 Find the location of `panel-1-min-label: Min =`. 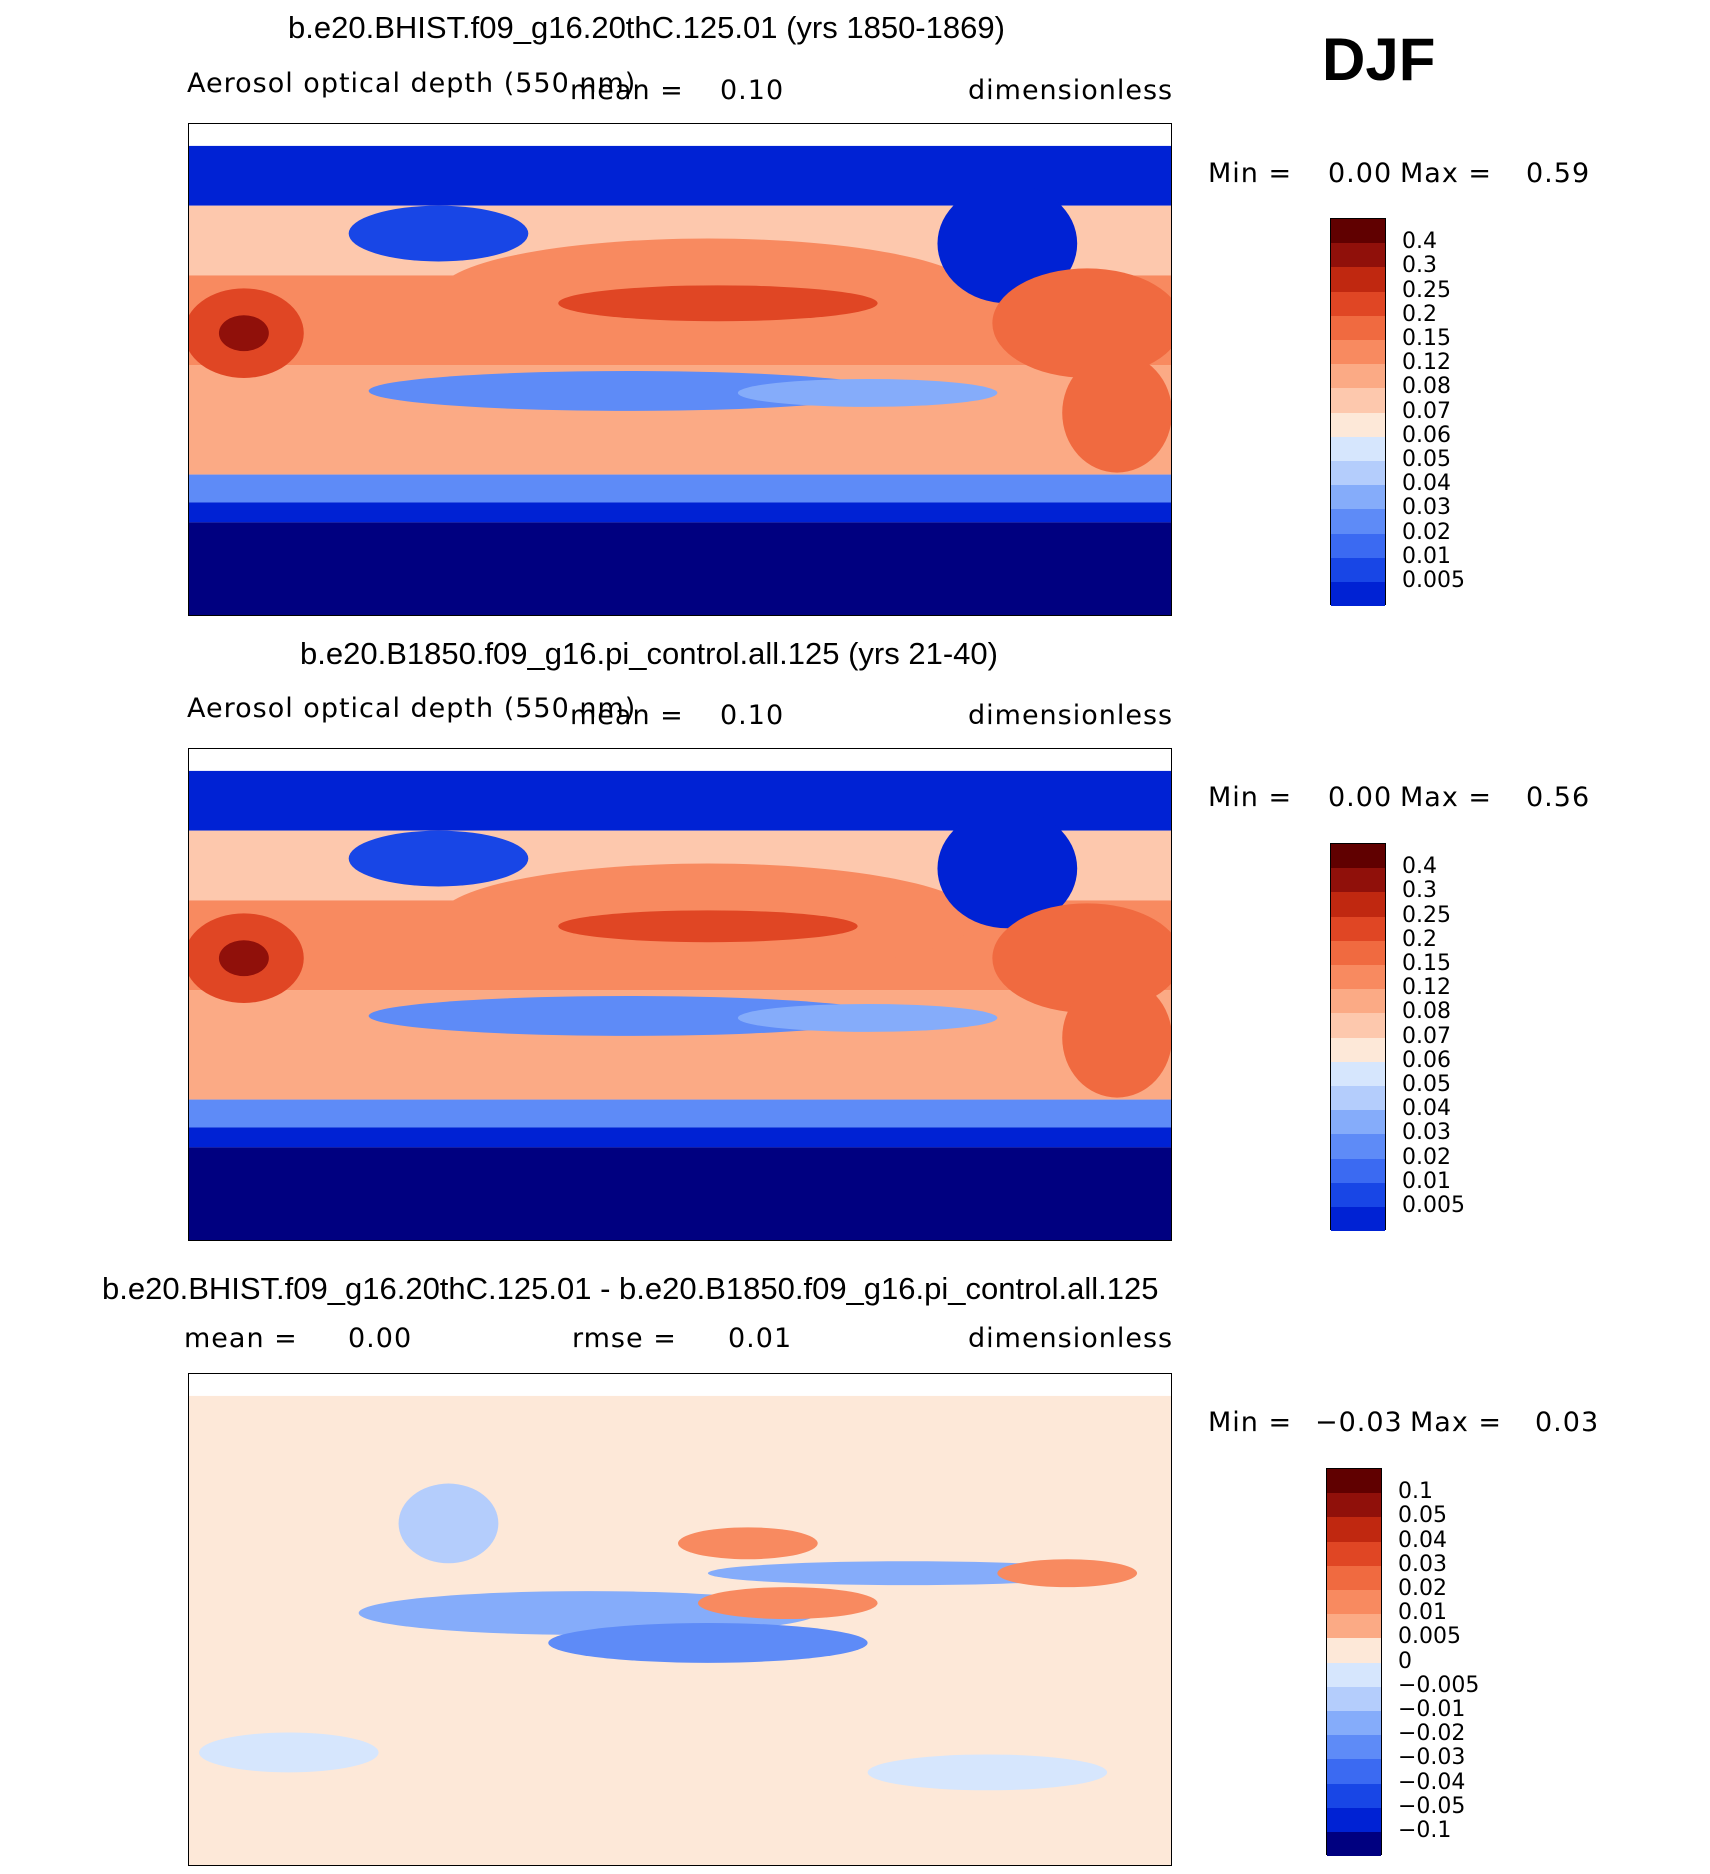

panel-1-min-label: Min = is located at coordinates (1250, 173).